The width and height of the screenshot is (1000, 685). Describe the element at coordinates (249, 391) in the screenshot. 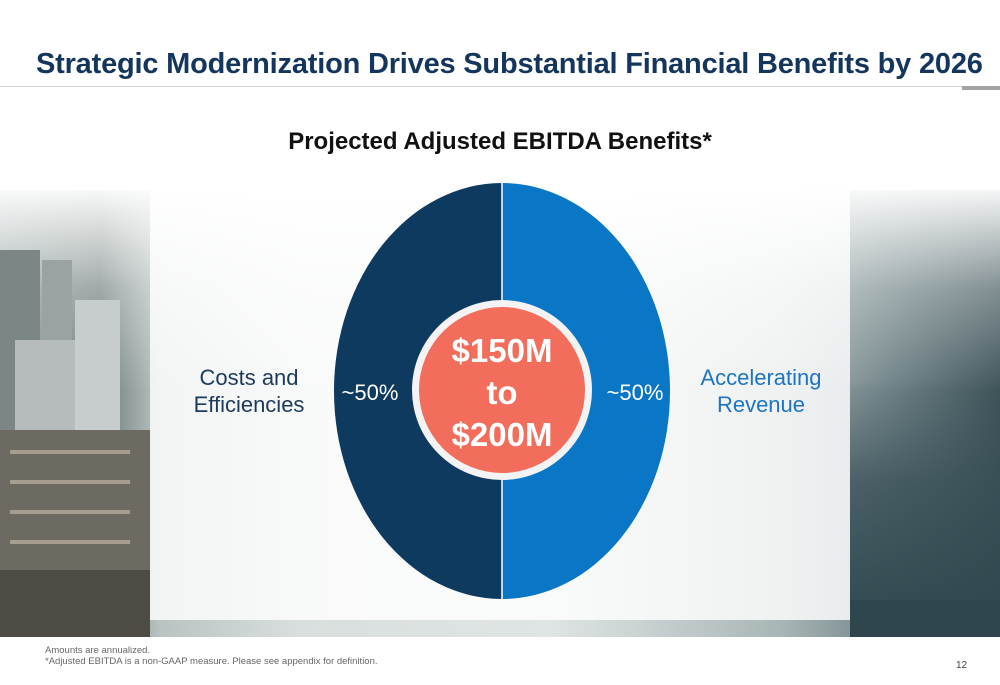

I see `costs-efficiencies-label: Costs and Efficiencies` at that location.